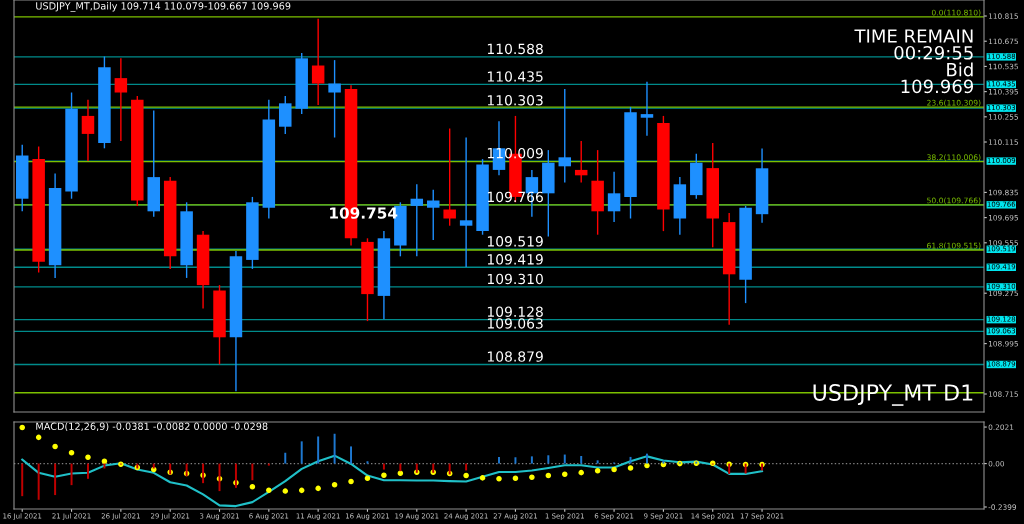  I want to click on ref-line-label: 108.879, so click(515, 356).